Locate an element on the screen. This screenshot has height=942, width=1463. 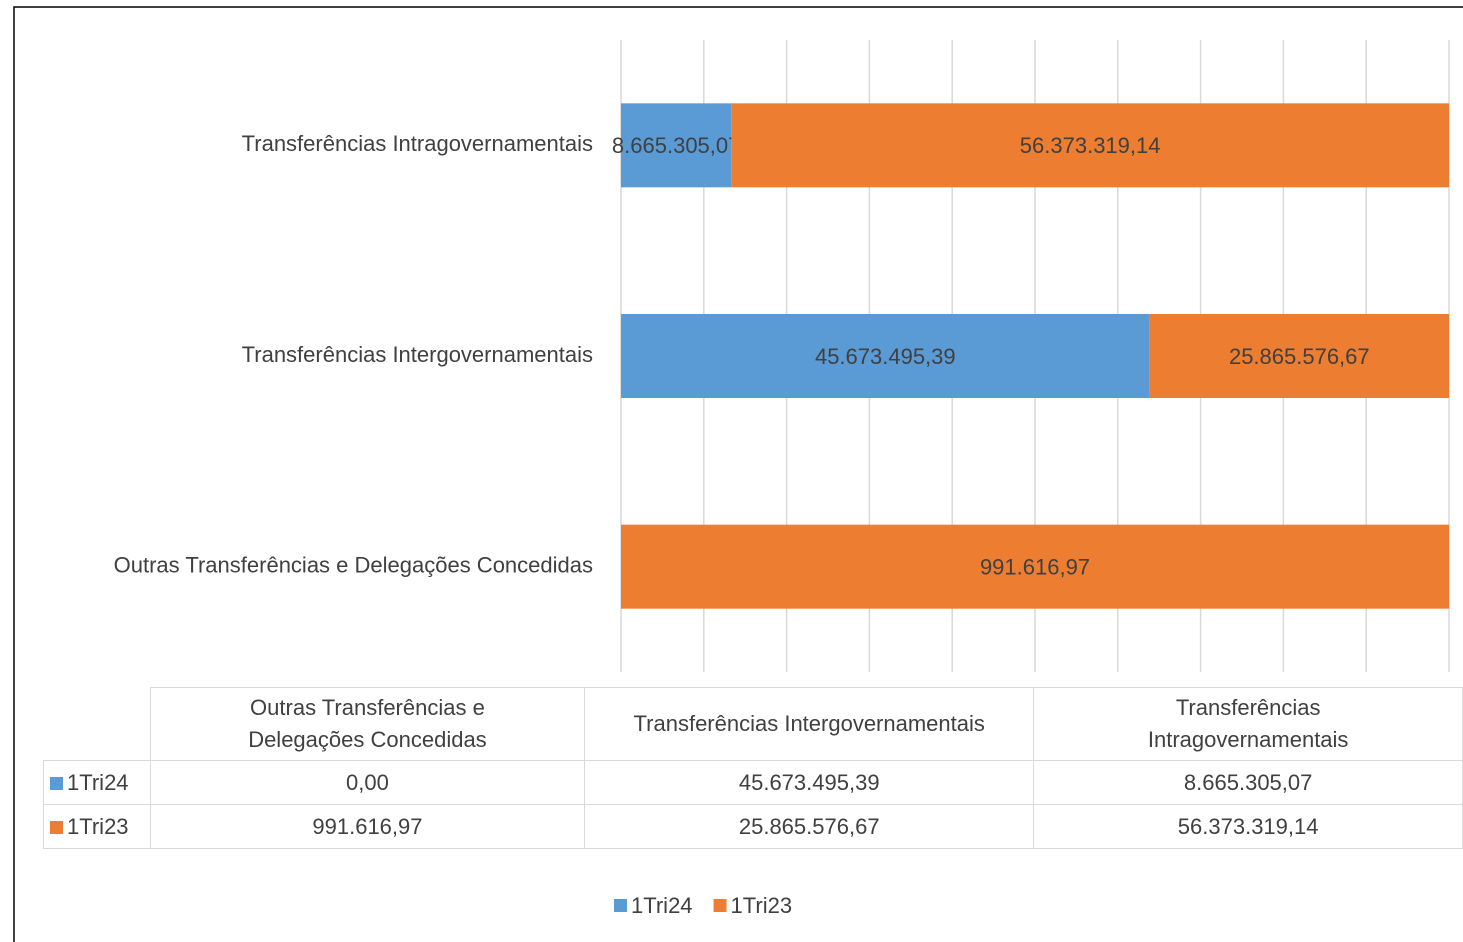
y-tick-label: Transferências Intragovernamentais is located at coordinates (417, 143).